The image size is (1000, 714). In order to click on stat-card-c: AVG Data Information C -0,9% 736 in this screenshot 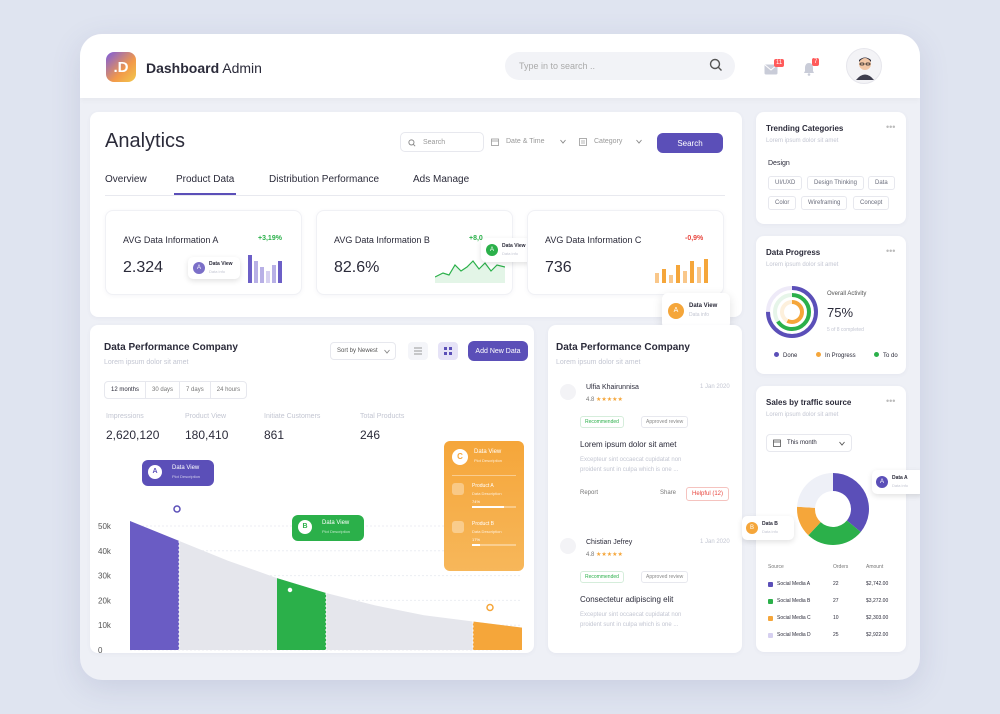, I will do `click(625, 252)`.